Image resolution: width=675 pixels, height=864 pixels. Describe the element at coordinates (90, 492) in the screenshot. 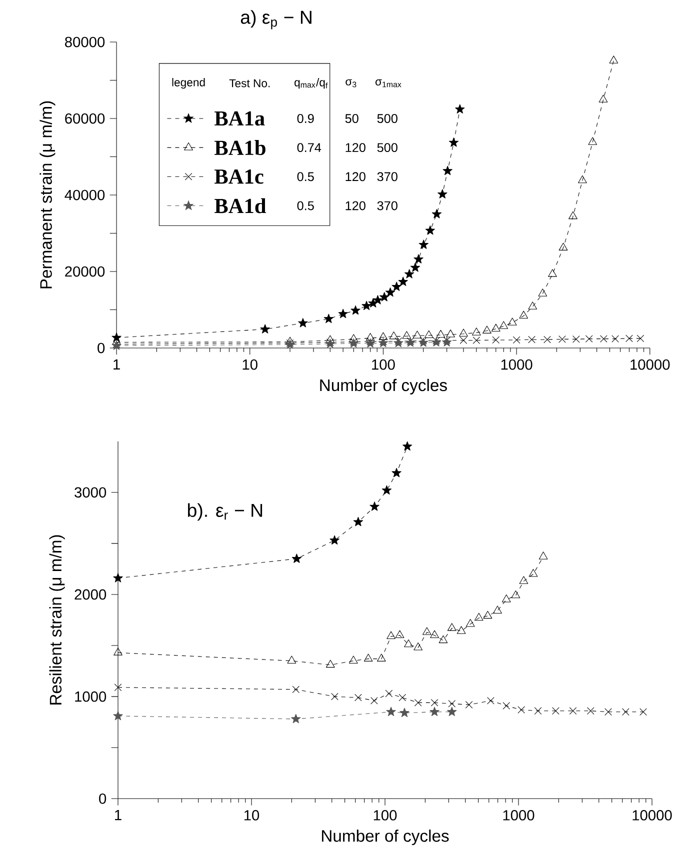

I see `y-tick-label: 3000` at that location.